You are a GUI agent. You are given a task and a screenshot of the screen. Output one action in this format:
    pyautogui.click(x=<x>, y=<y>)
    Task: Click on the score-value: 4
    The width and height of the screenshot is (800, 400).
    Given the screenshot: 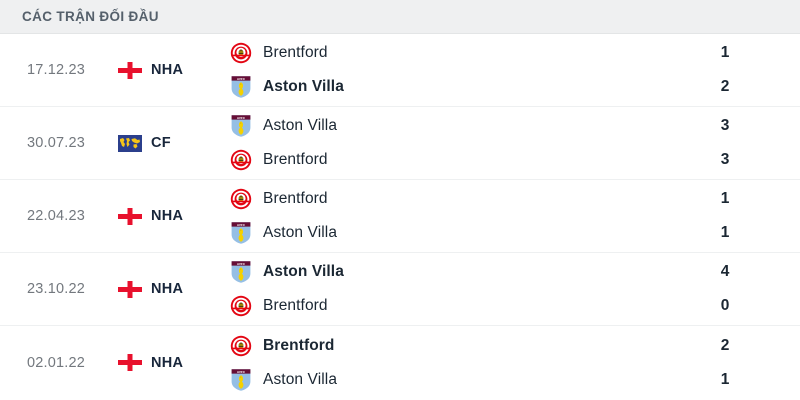 What is the action you would take?
    pyautogui.click(x=725, y=271)
    